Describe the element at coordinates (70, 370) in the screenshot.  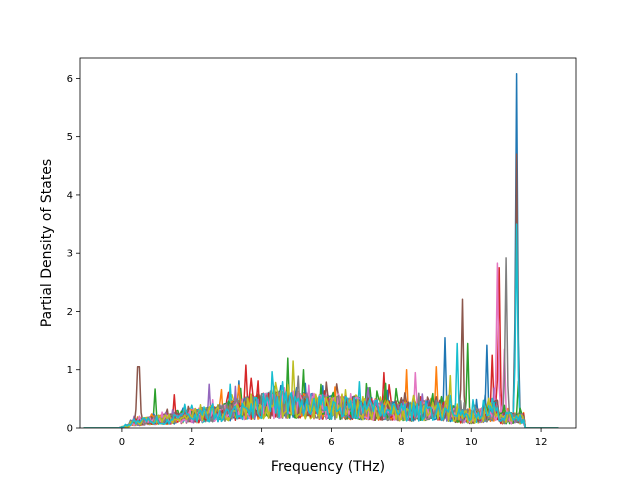
I see `y-tick-label: 1` at that location.